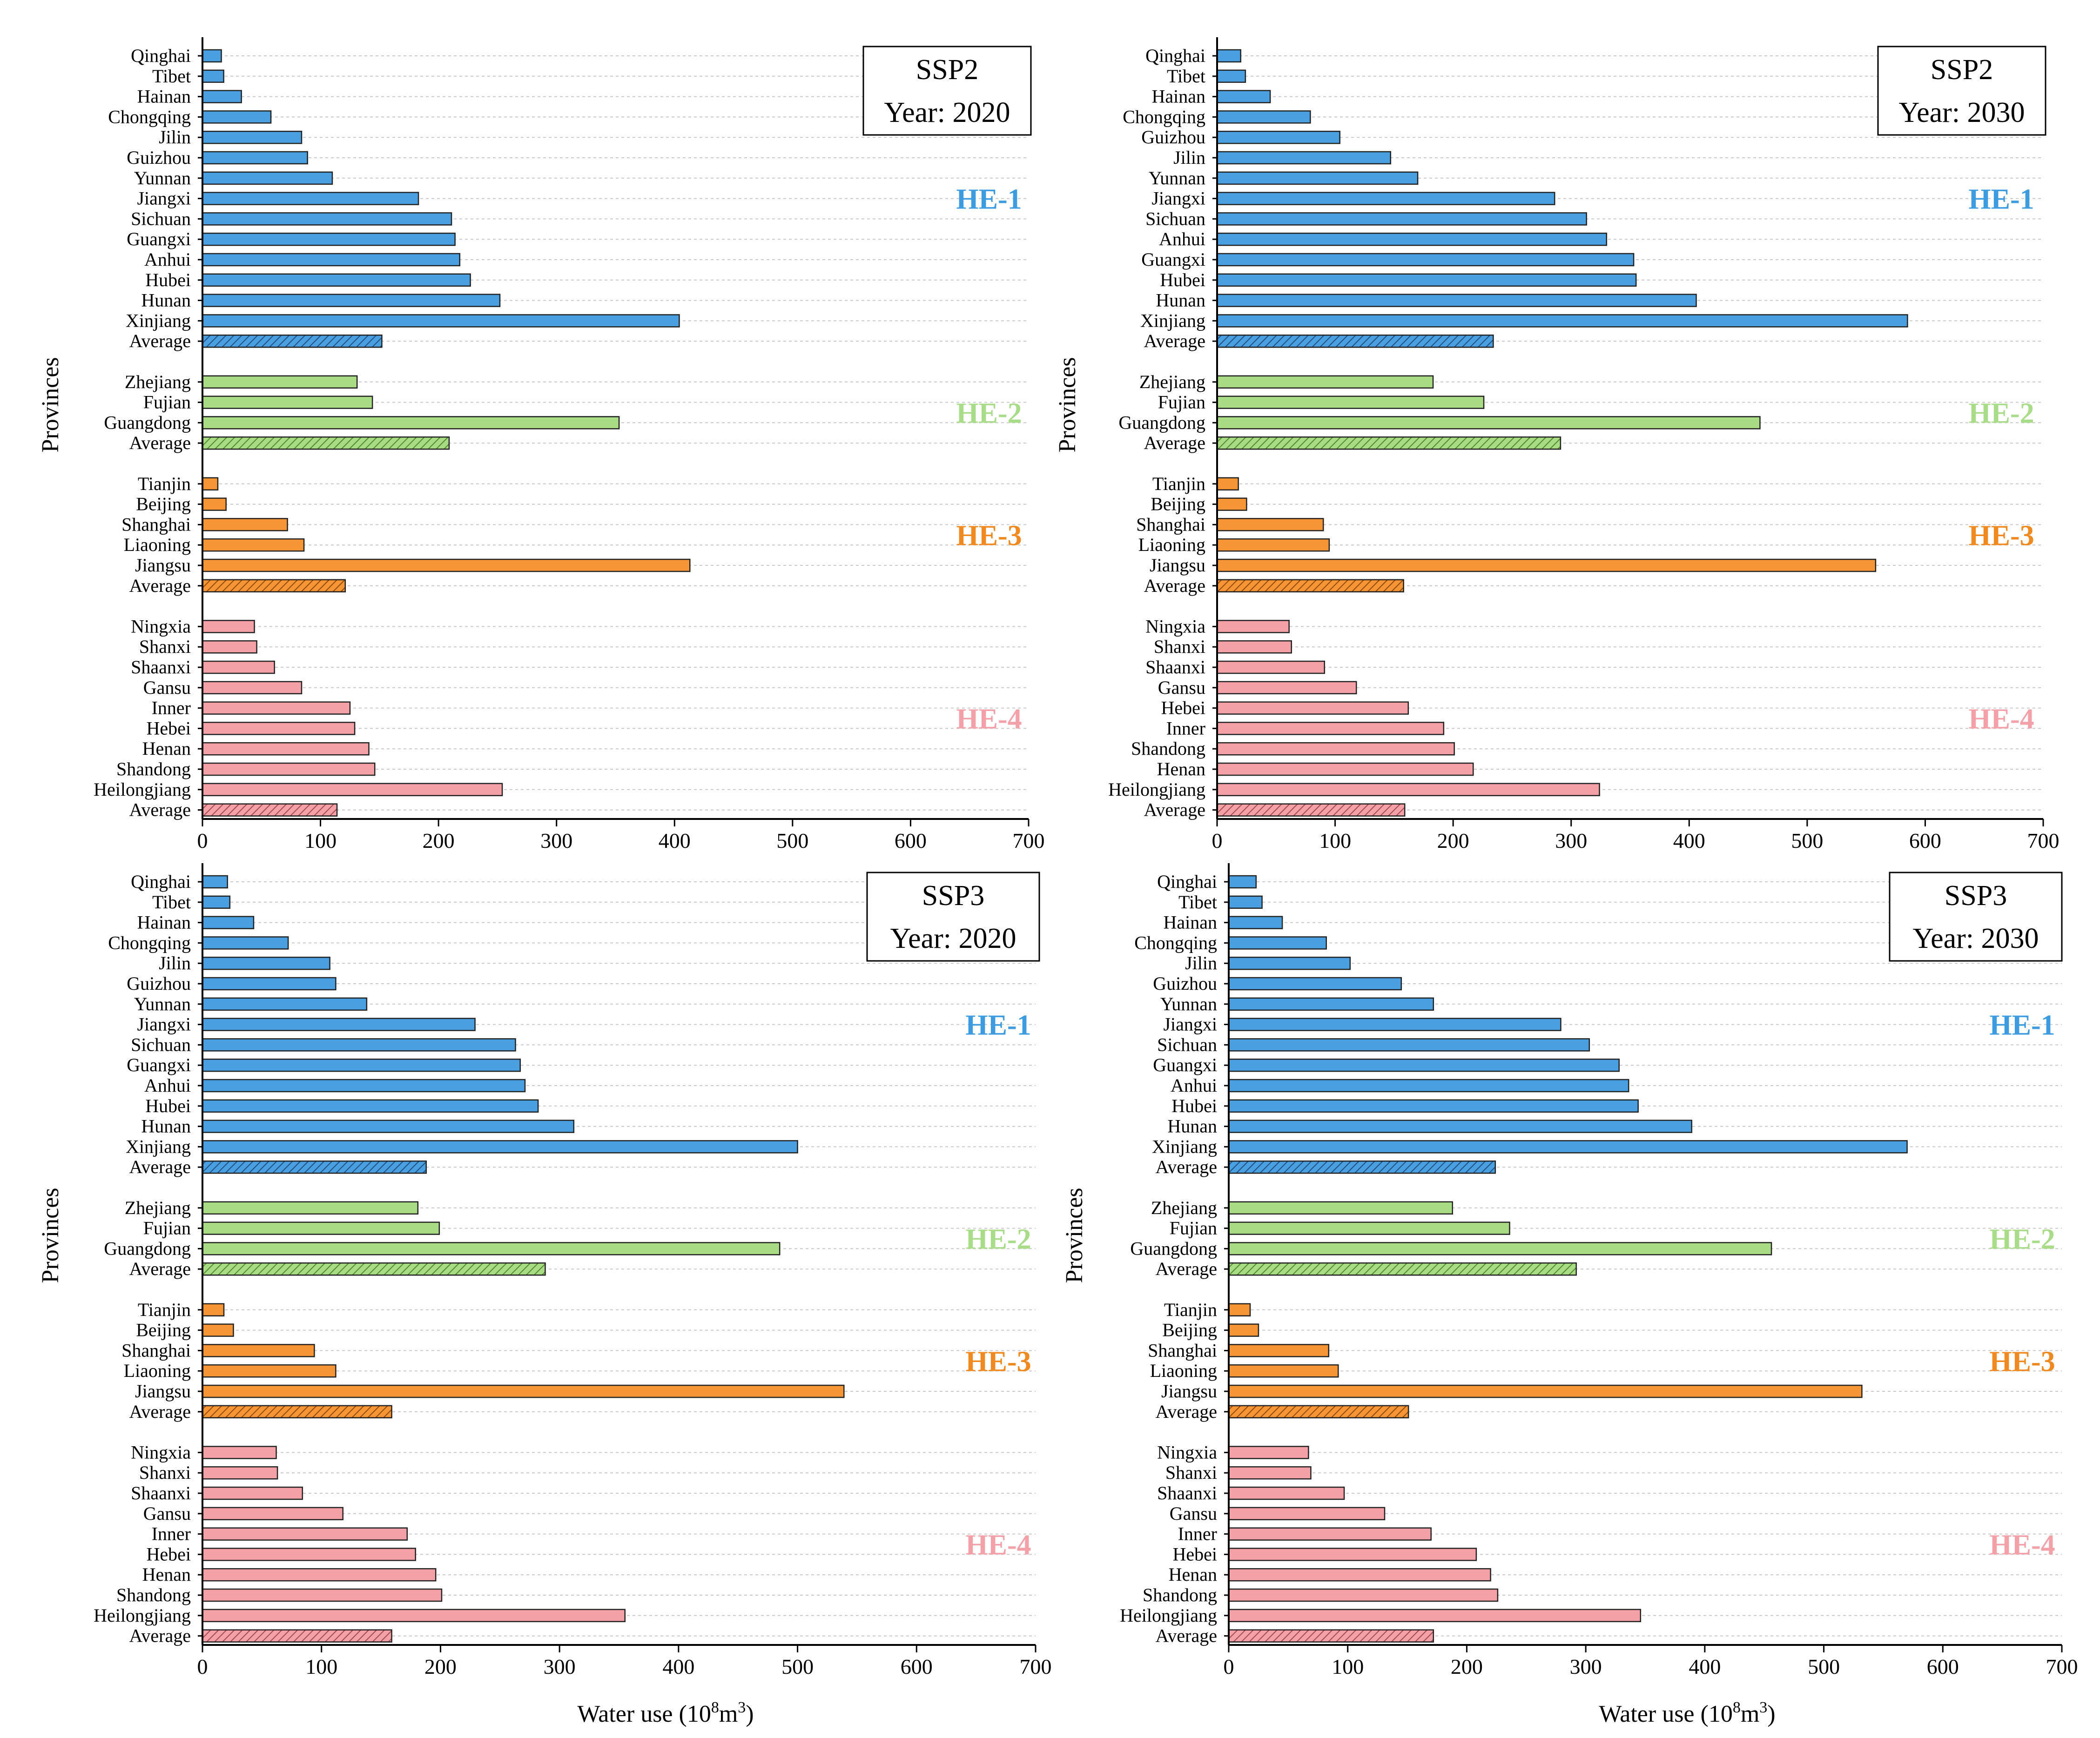 The width and height of the screenshot is (2100, 1738). What do you see at coordinates (297, 1636) in the screenshot?
I see `bar-he-4-average` at bounding box center [297, 1636].